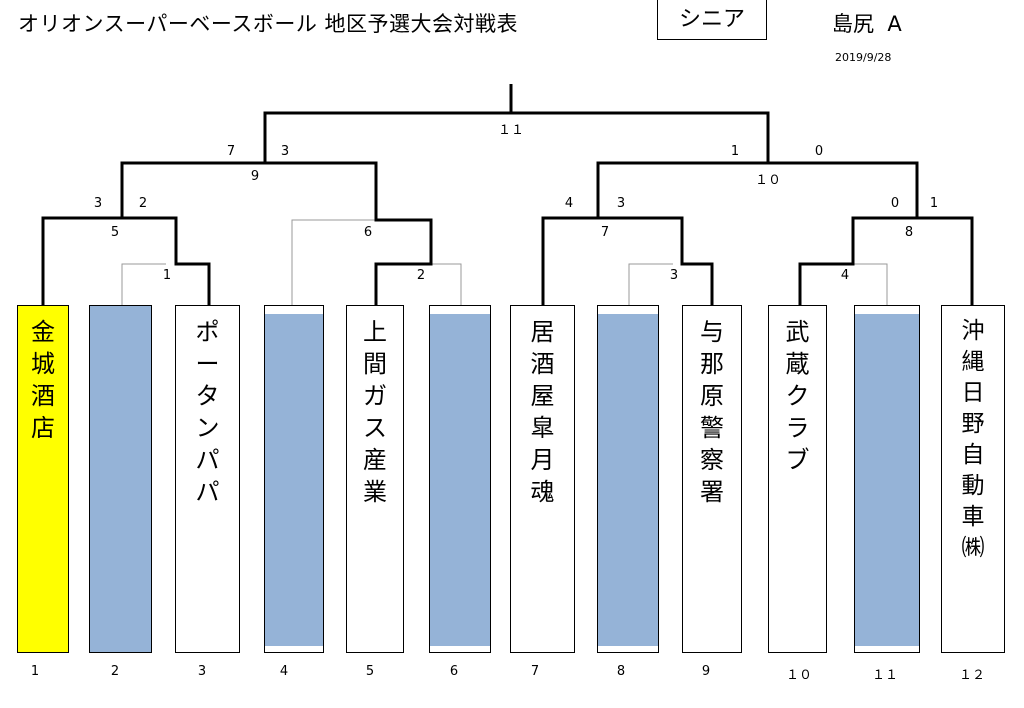 The image size is (1024, 708). I want to click on region-label: 島尻 A, so click(867, 24).